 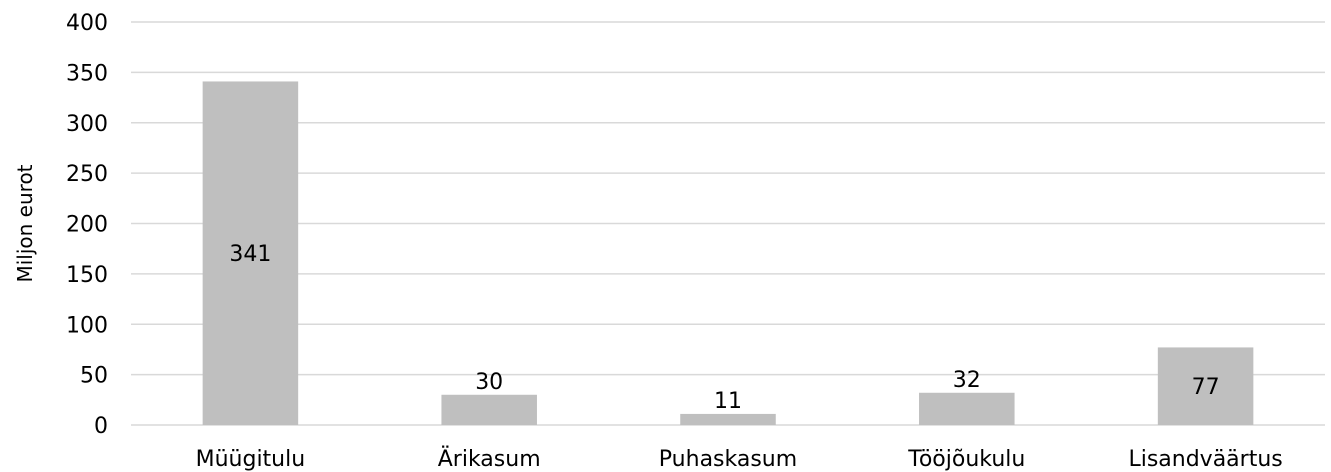 I want to click on category-label: Müügitulu, so click(x=251, y=459).